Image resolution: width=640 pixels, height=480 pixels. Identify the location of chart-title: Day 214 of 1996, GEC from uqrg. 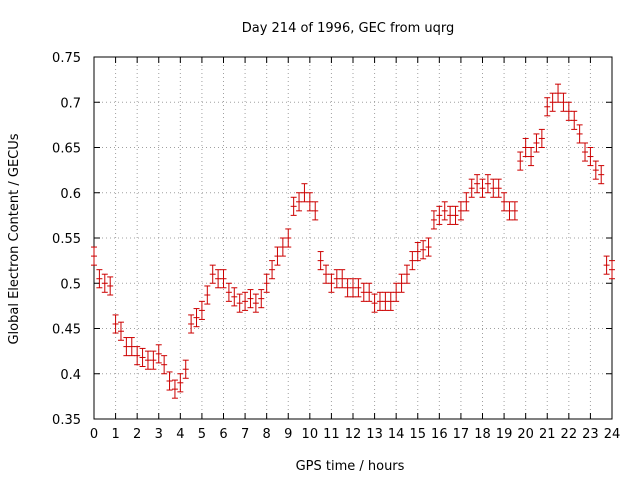
(348, 28).